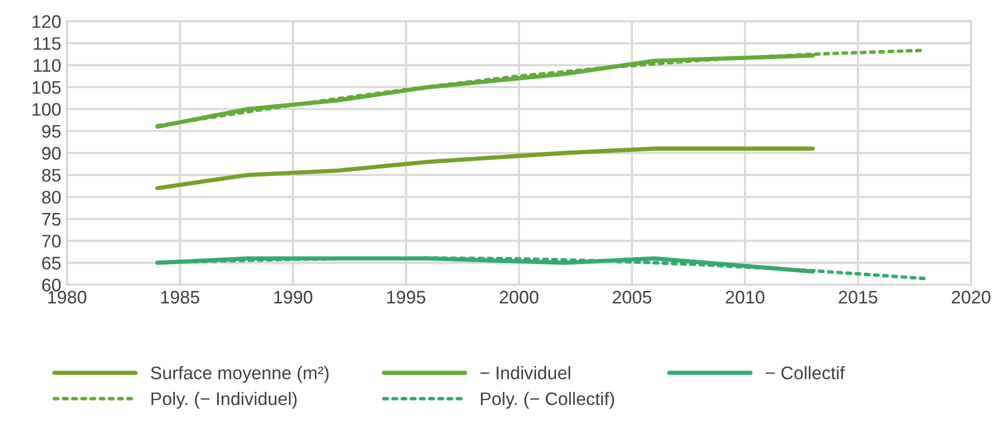 Image resolution: width=999 pixels, height=425 pixels. Describe the element at coordinates (858, 297) in the screenshot. I see `x-tick-label: 2015` at that location.